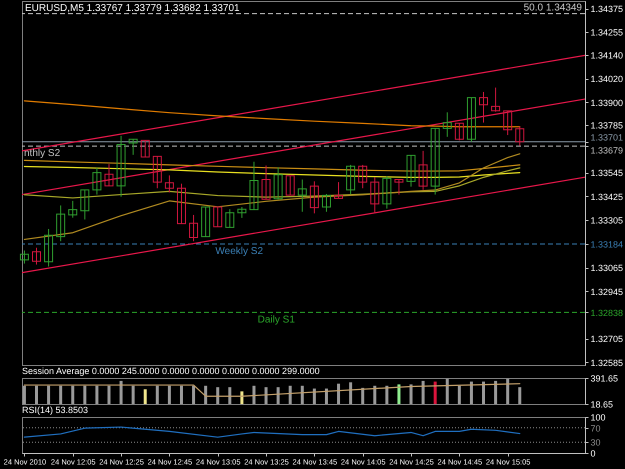 The width and height of the screenshot is (625, 469). What do you see at coordinates (607, 313) in the screenshot?
I see `y-tick-label: 1.32838` at bounding box center [607, 313].